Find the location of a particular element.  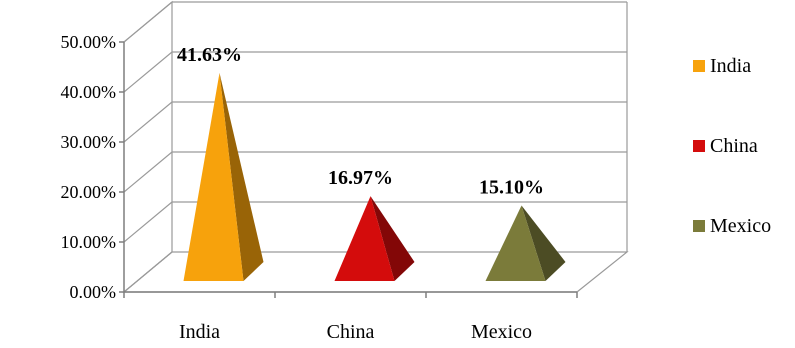

y-tick-labels: 0.00% 10.00% 20.00% 30.00% 40.00% 50.00% is located at coordinates (89, 167).